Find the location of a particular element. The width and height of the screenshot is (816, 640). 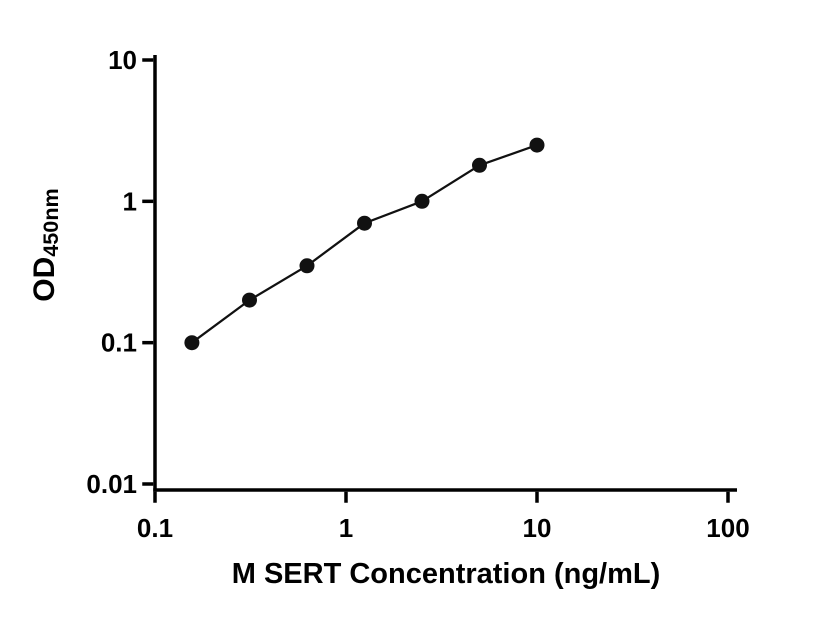

x-tick-label: 100 is located at coordinates (727, 528).